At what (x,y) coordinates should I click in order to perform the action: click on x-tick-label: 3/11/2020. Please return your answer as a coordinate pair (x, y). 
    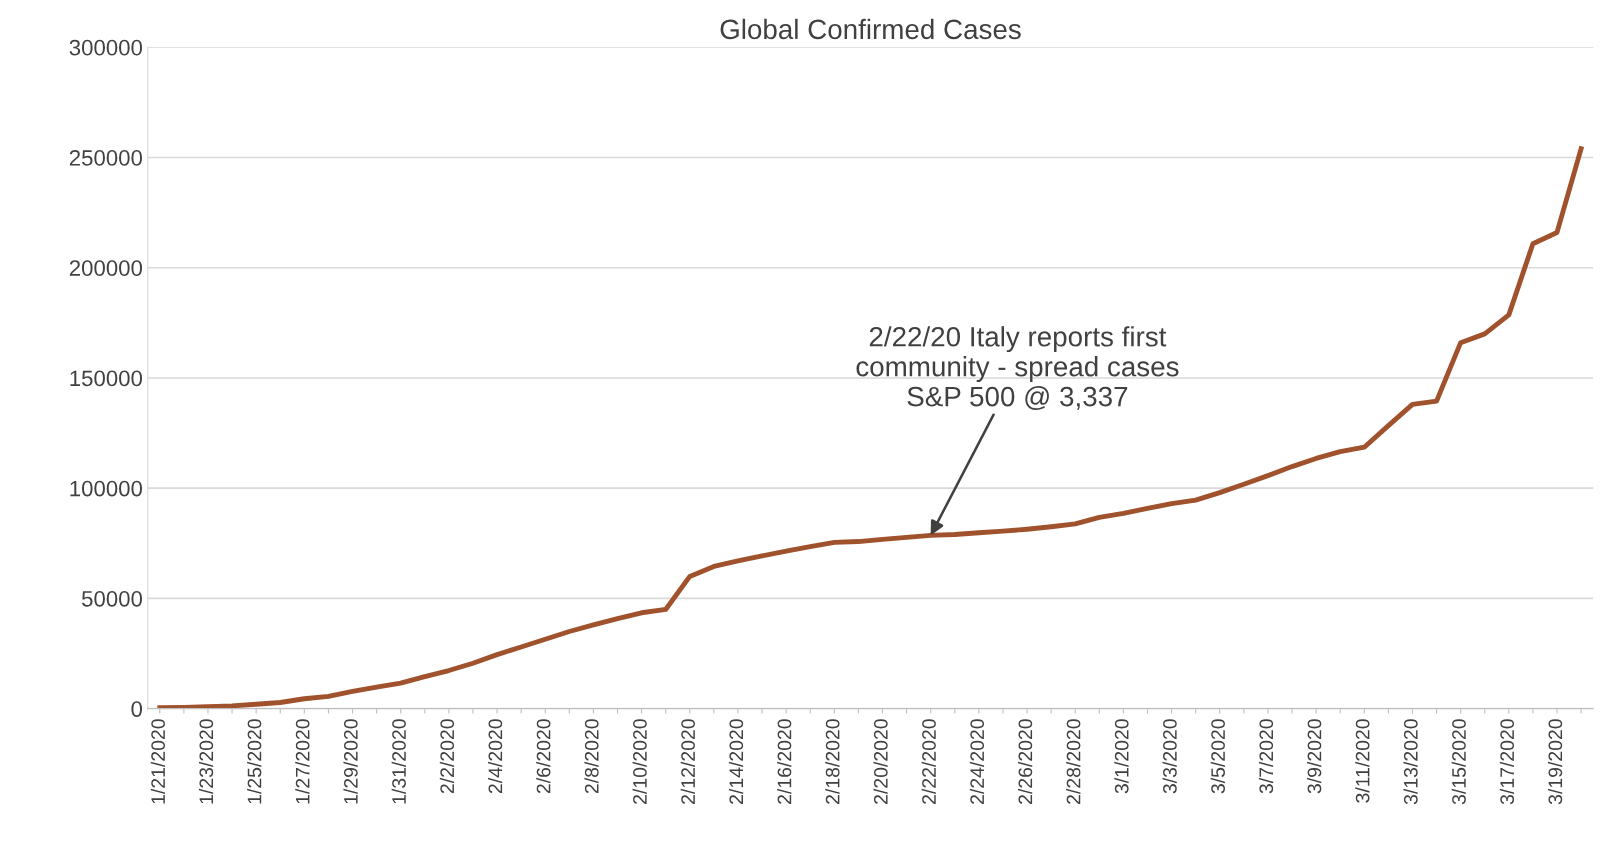
    Looking at the image, I should click on (1362, 761).